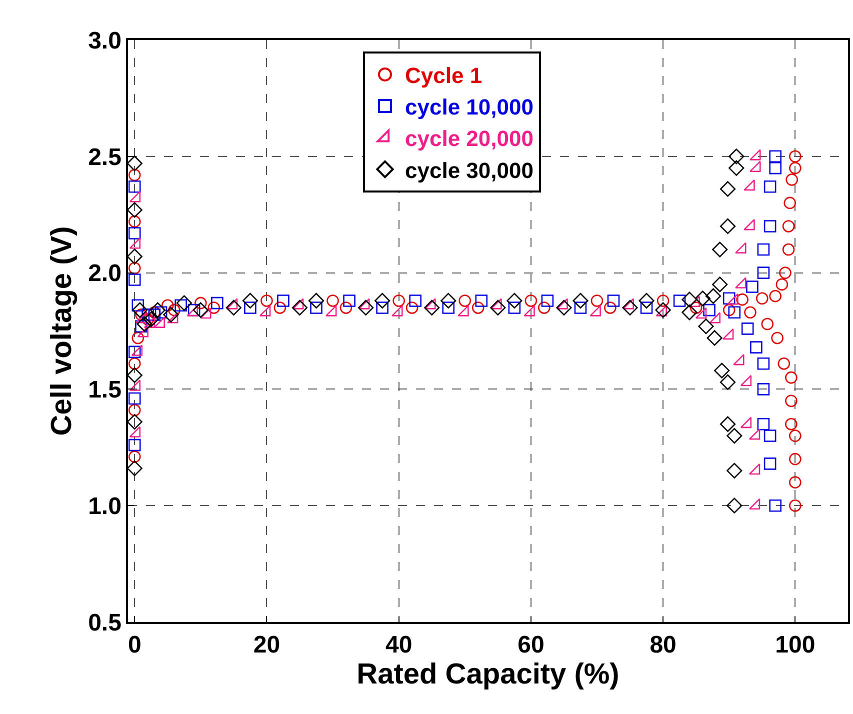 Image resolution: width=853 pixels, height=714 pixels. I want to click on y-tick-label: 2.0, so click(105, 274).